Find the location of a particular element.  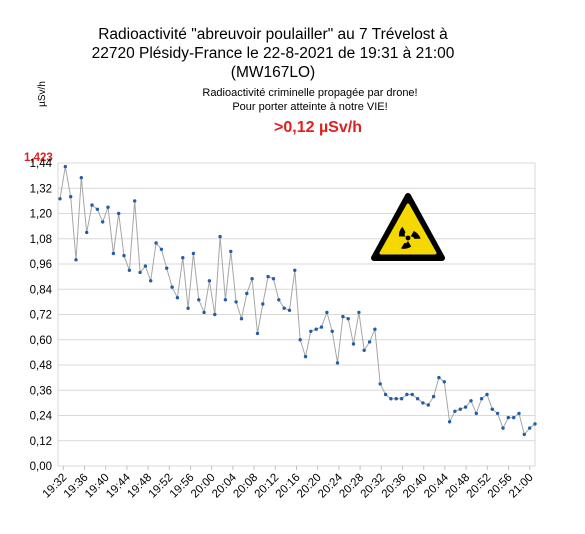

y-tick-label: 0,96 is located at coordinates (41, 265).